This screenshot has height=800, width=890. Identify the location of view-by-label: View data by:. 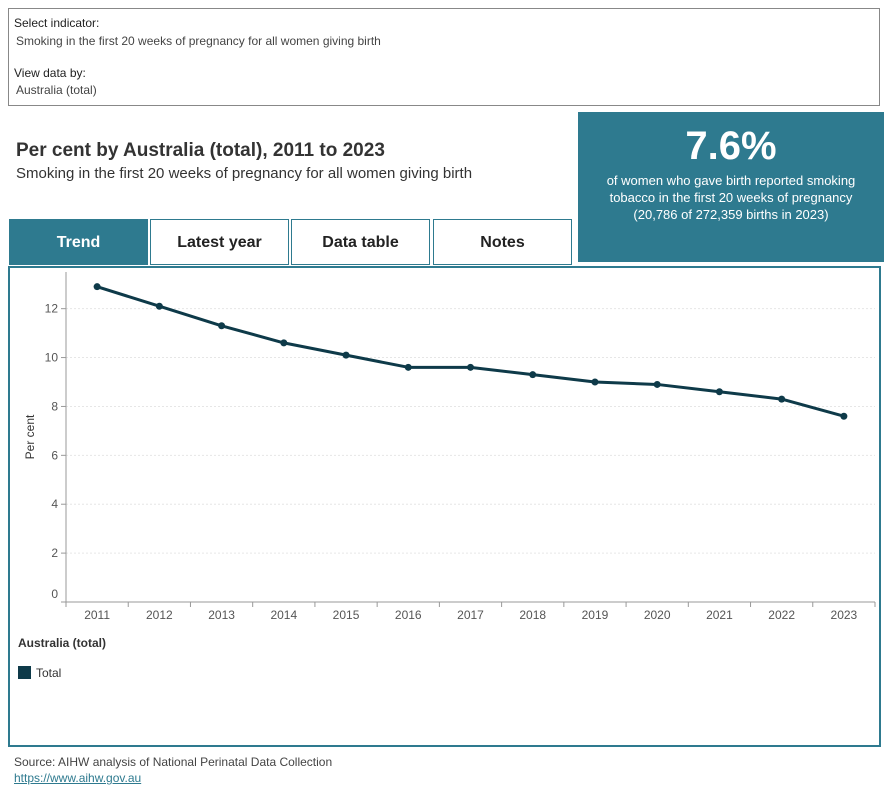
(50, 73).